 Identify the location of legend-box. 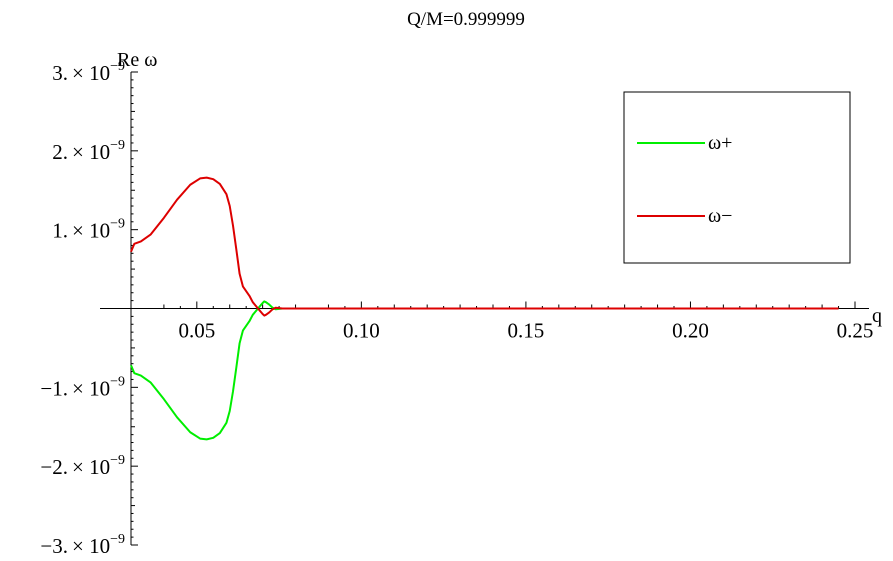
(737, 177).